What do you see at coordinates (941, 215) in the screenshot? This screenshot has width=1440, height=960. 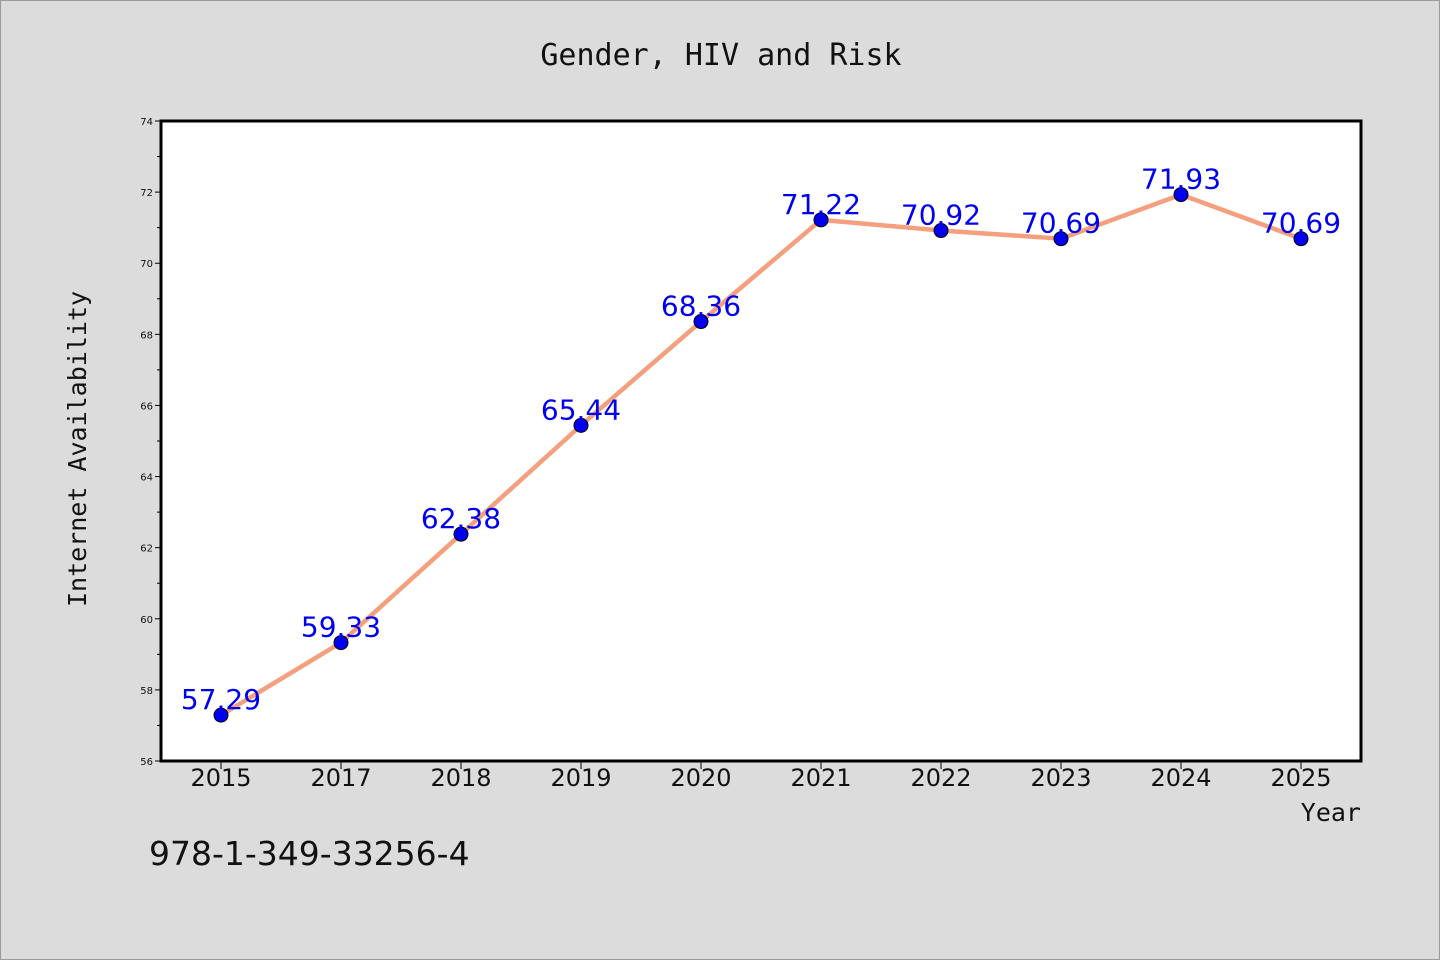 I see `data-label: 70.92` at bounding box center [941, 215].